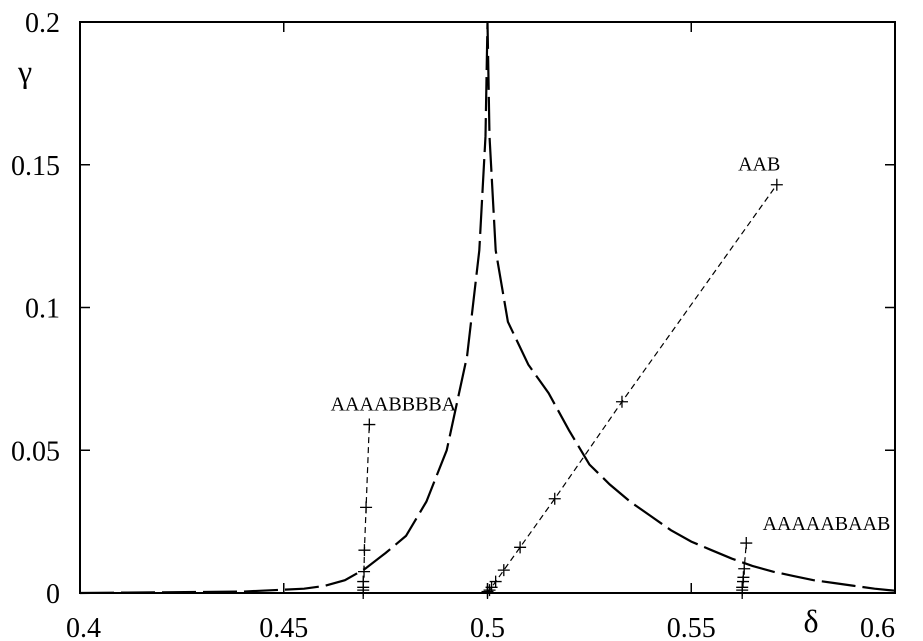  Describe the element at coordinates (691, 627) in the screenshot. I see `x-tick-label: 0.55` at that location.